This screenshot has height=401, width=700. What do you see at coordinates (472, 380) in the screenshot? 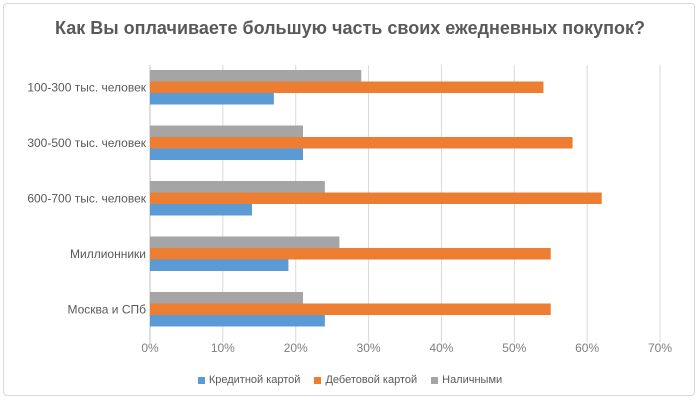
I see `legend-label: Наличными` at bounding box center [472, 380].